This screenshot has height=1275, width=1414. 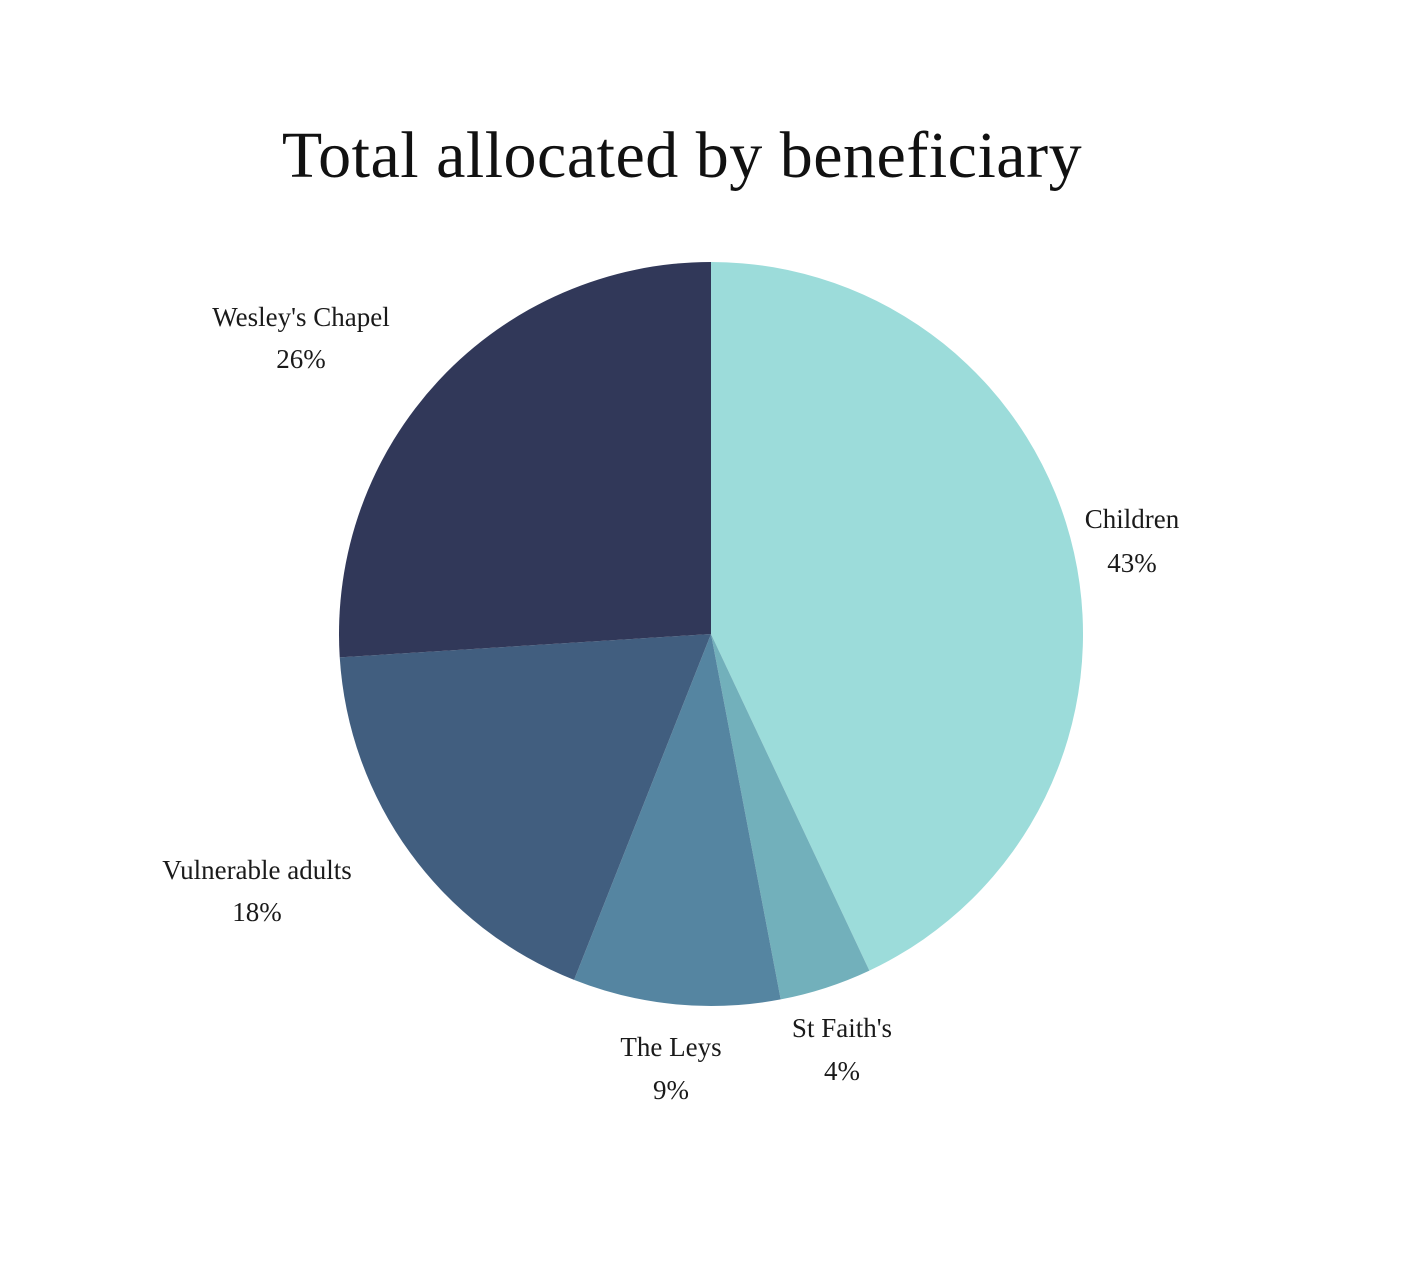 What do you see at coordinates (670, 1047) in the screenshot?
I see `slice-label-the-leys: The Leys` at bounding box center [670, 1047].